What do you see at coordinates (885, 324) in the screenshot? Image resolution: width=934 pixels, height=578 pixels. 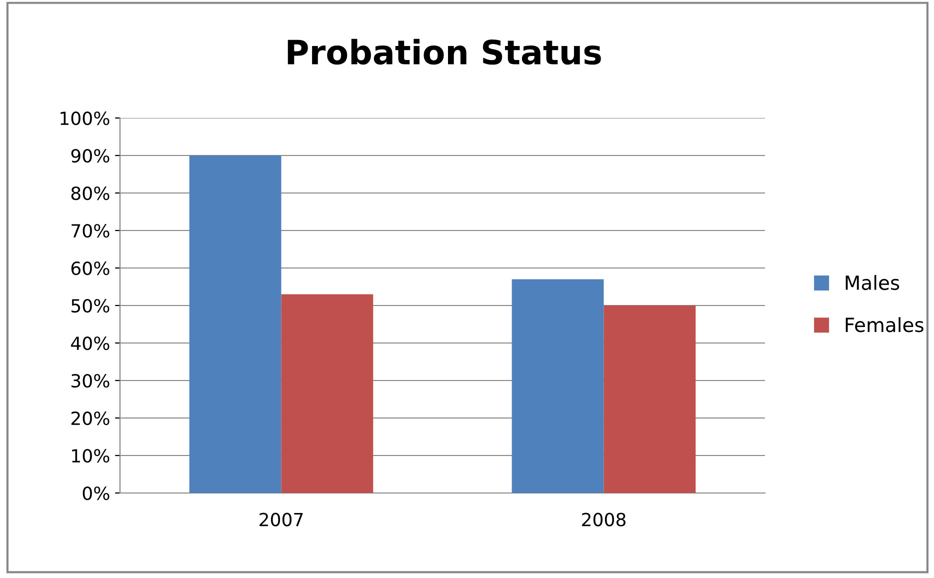 I see `legend-label: Females` at bounding box center [885, 324].